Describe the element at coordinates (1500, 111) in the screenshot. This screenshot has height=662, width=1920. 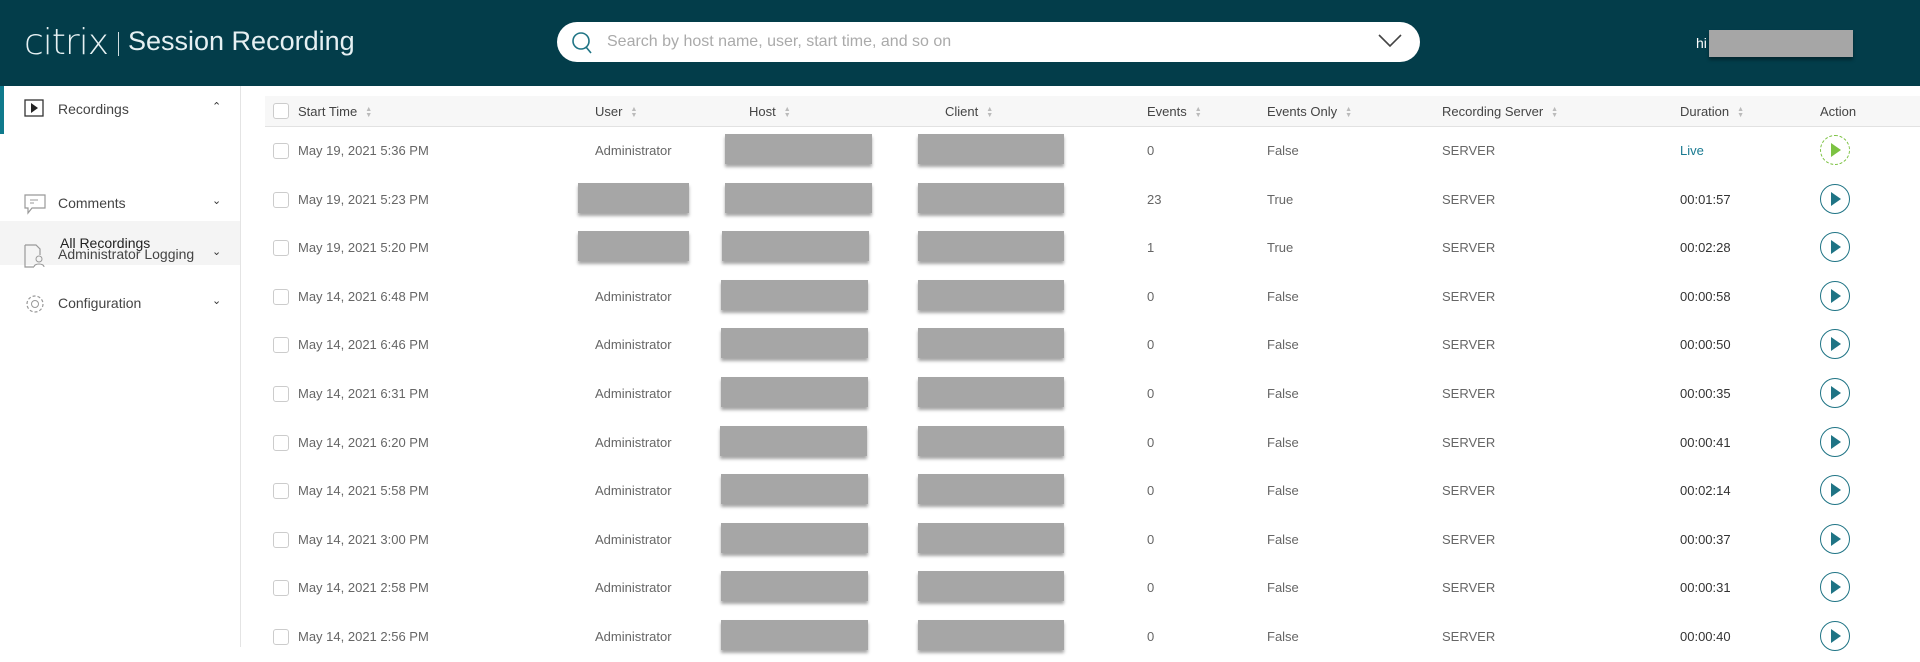
I see `column-header-recording-server: Recording Server ▲ ▼` at that location.